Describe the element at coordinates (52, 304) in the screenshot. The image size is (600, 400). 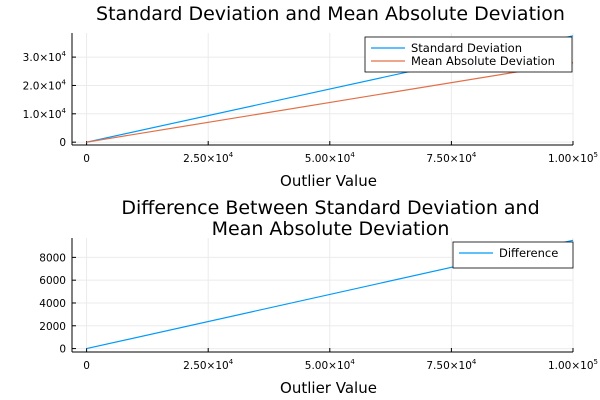
I see `y-tick-label: 4000` at that location.